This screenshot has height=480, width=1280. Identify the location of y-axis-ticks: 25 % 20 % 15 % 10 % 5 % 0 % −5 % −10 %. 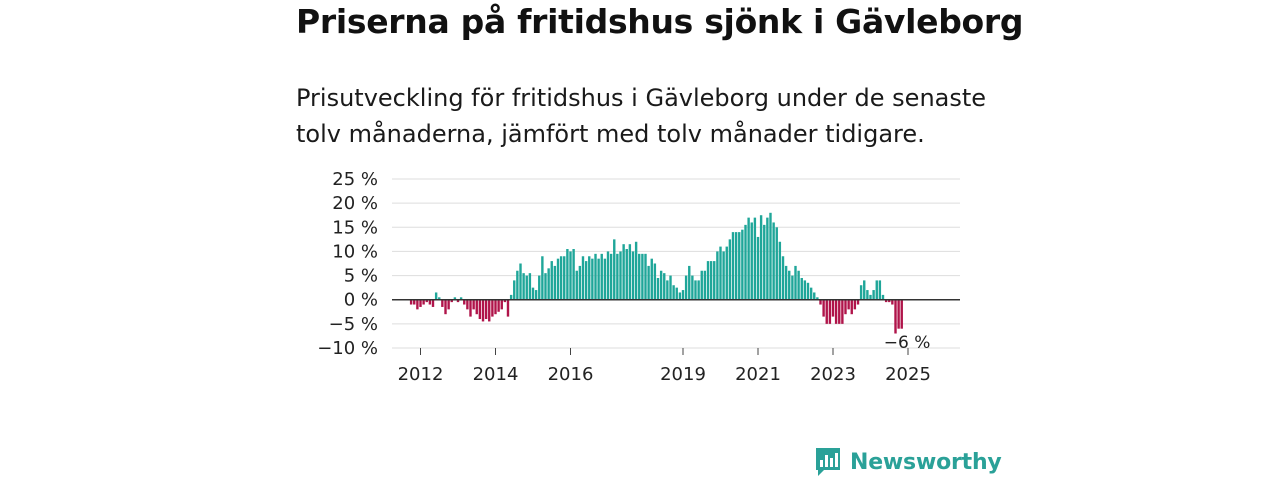
(347, 264).